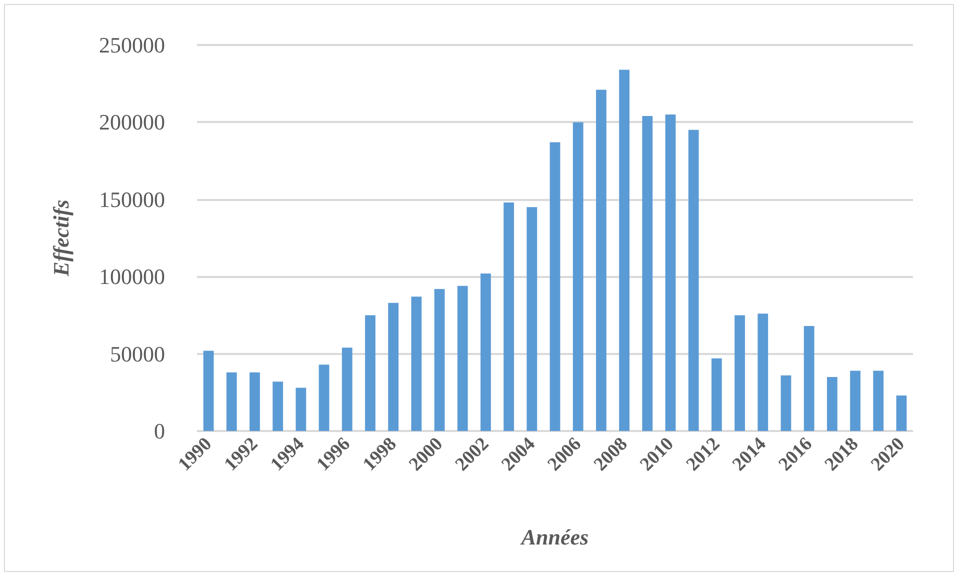 This screenshot has height=578, width=959. I want to click on y-axis-title: Effectifs, so click(61, 239).